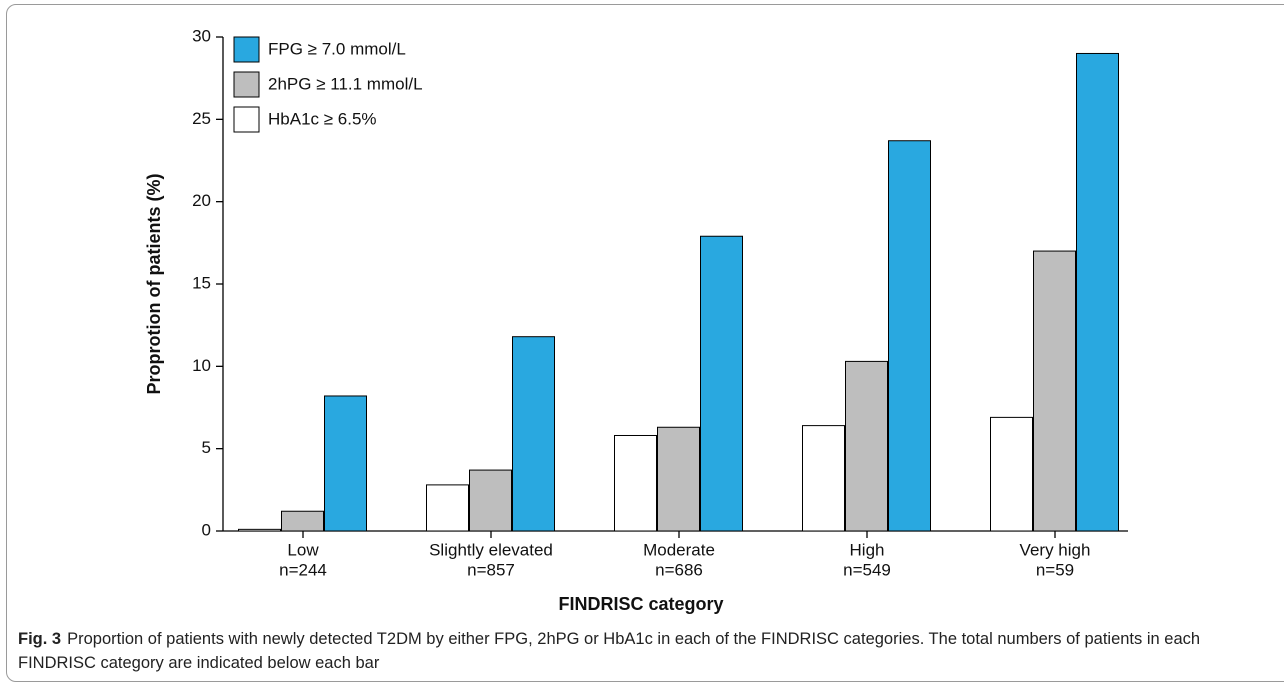 Image resolution: width=1284 pixels, height=689 pixels. What do you see at coordinates (679, 569) in the screenshot?
I see `x-count-label: n=686` at bounding box center [679, 569].